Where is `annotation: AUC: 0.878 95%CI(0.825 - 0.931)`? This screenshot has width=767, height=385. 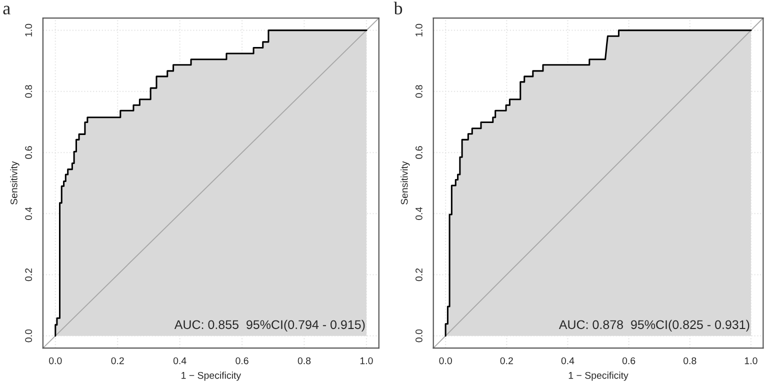
annotation: AUC: 0.878 95%CI(0.825 - 0.931) is located at coordinates (654, 326).